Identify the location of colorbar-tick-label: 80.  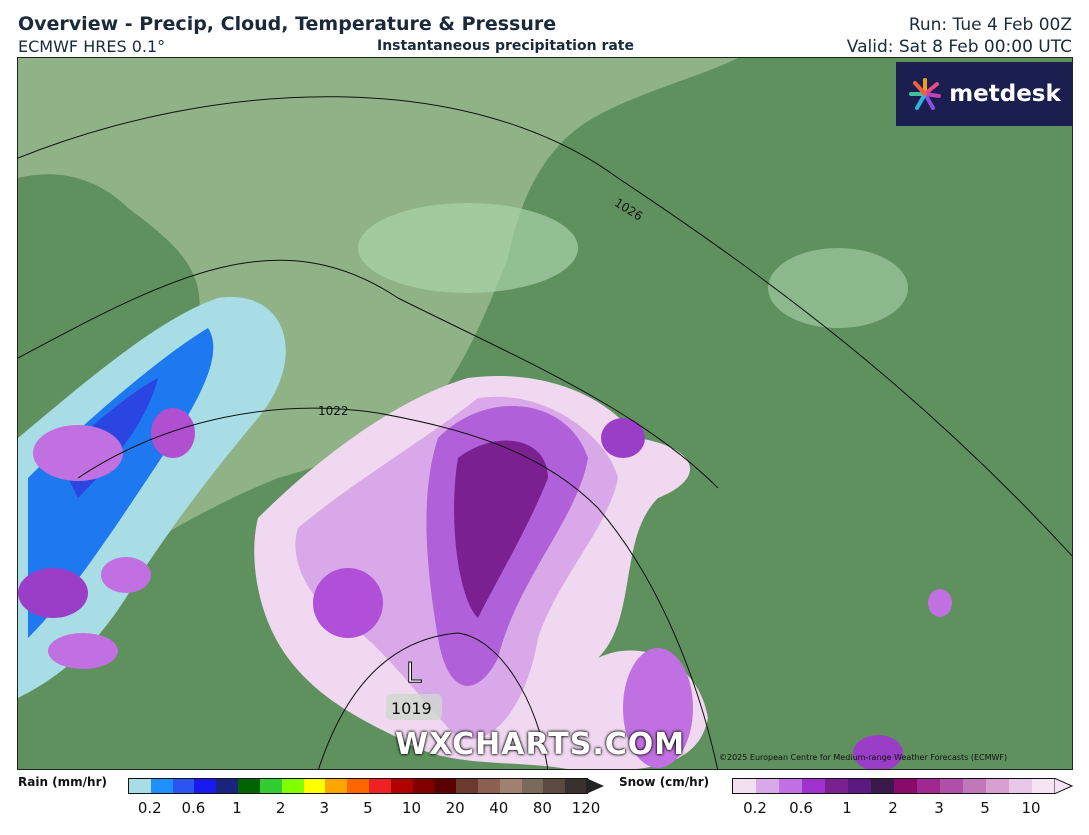
(542, 808).